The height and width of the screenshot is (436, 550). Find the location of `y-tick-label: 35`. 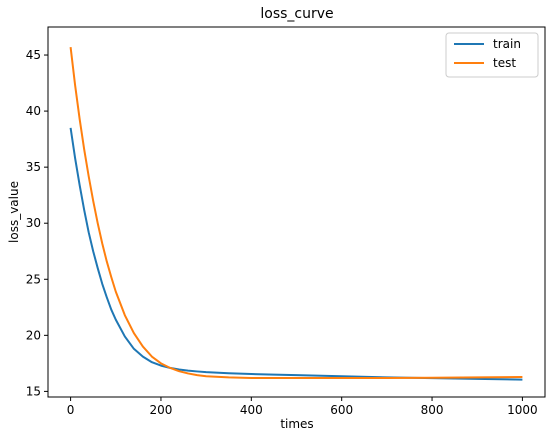

y-tick-label: 35 is located at coordinates (33, 167).